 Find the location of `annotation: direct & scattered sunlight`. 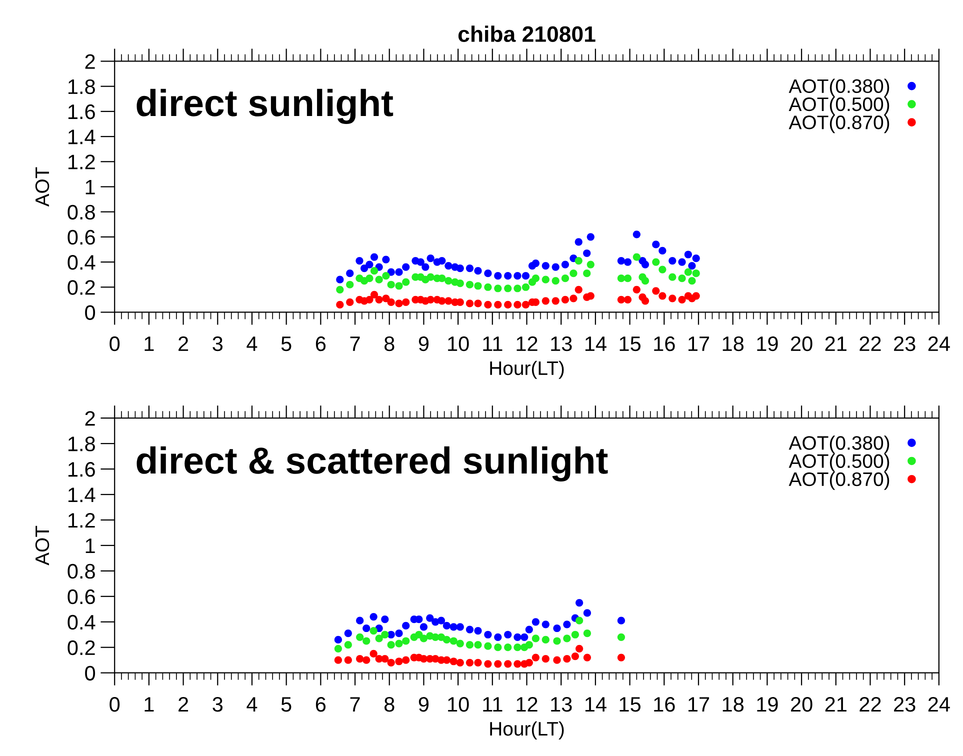

annotation: direct & scattered sunlight is located at coordinates (372, 464).